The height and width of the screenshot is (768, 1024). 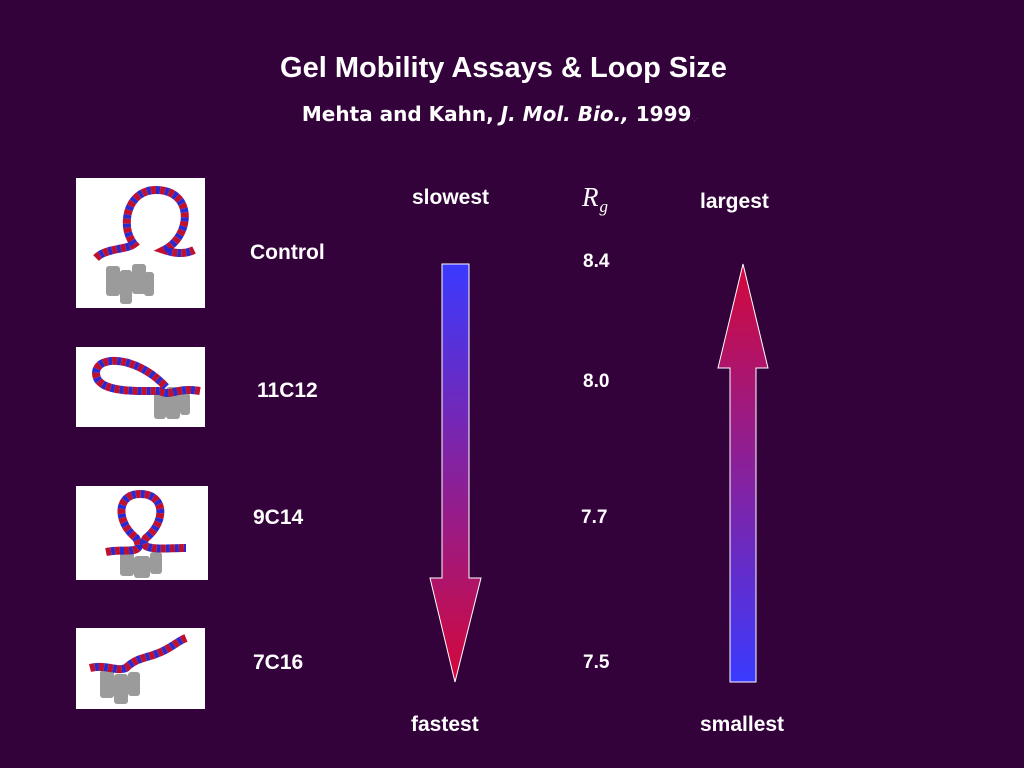 I want to click on slide-title: Gel Mobility Assays & Loop Size, so click(x=503, y=68).